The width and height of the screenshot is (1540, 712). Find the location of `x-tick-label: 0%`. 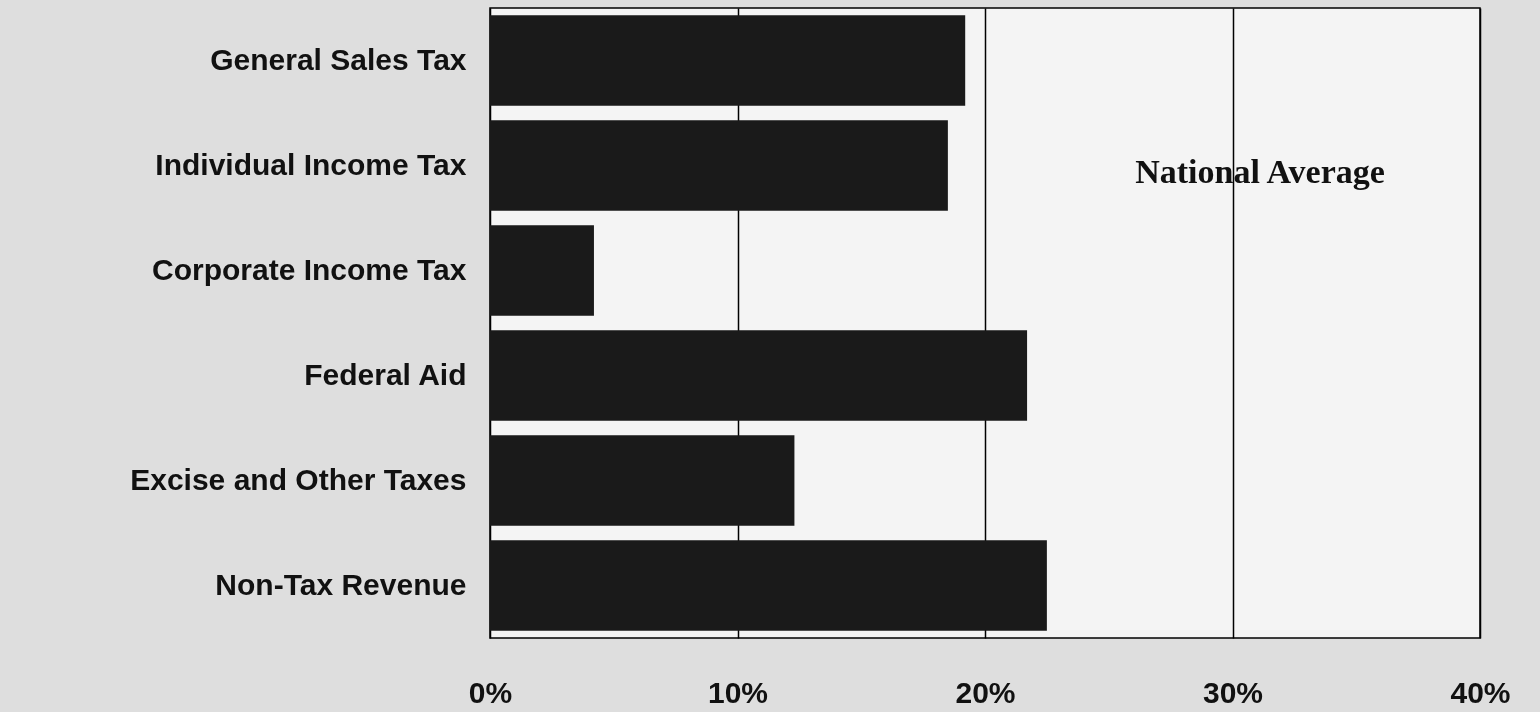

x-tick-label: 0% is located at coordinates (490, 692).